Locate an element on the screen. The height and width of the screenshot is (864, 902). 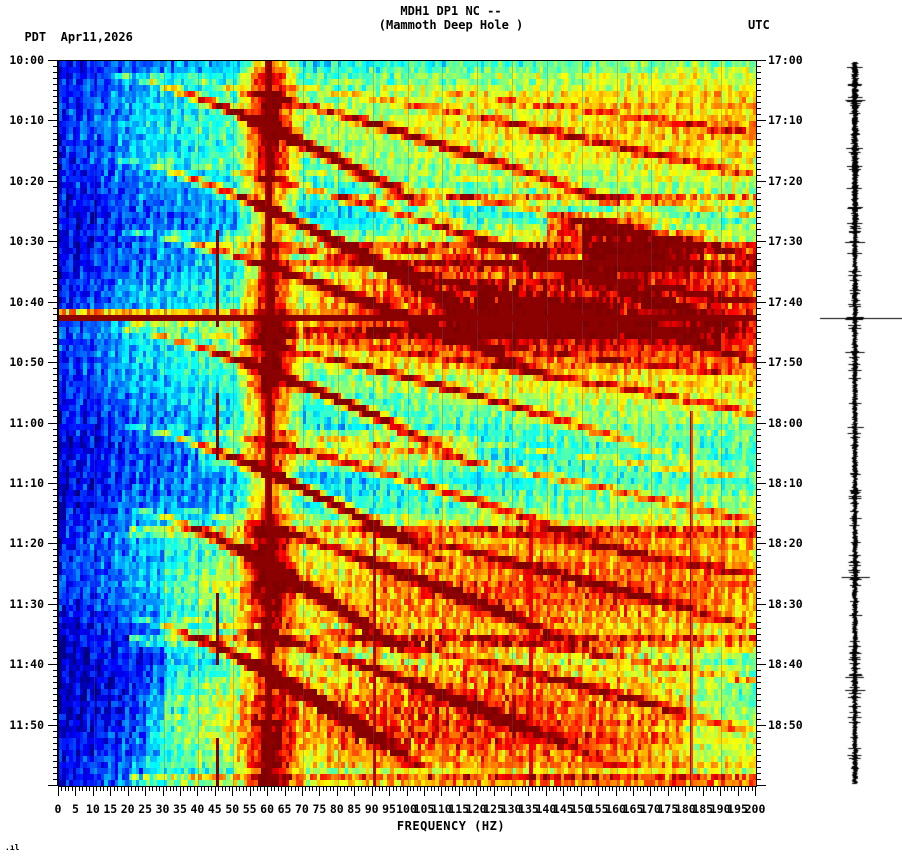
time-label-utc: 17:00 is located at coordinates (785, 60).